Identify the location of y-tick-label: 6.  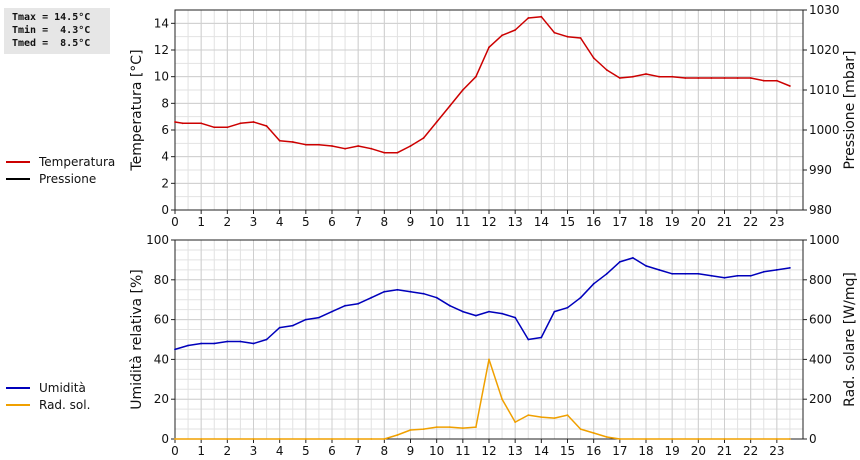
(165, 130).